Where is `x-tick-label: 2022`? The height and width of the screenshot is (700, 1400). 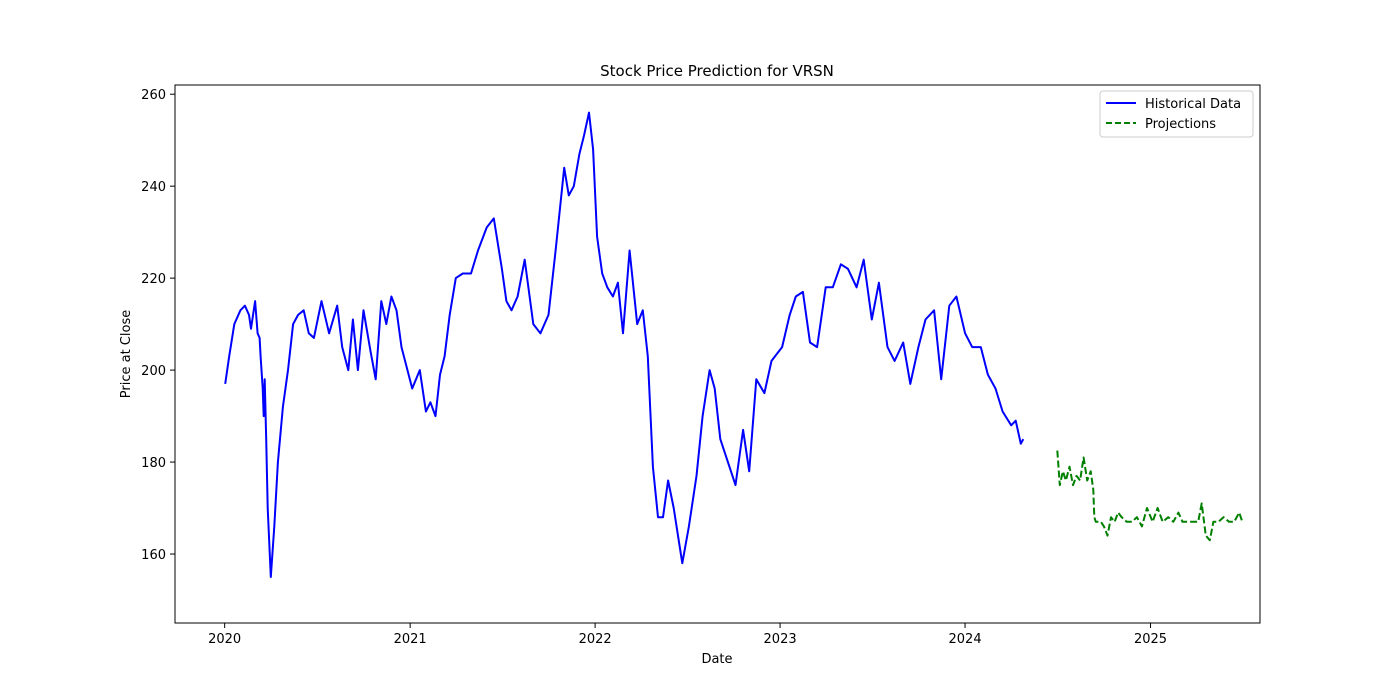 x-tick-label: 2022 is located at coordinates (595, 639).